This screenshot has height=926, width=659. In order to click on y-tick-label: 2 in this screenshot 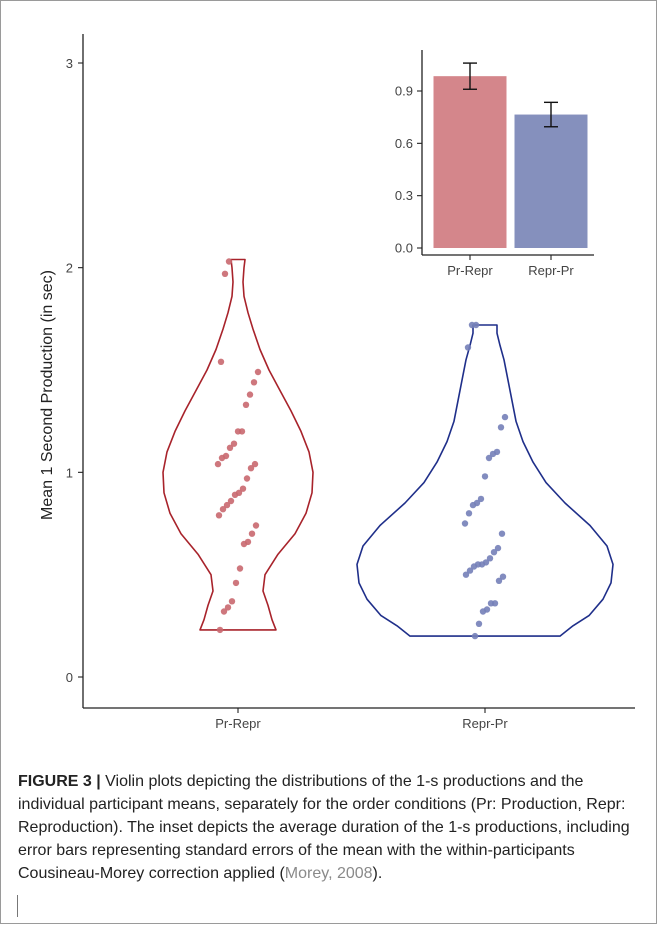, I will do `click(69, 268)`.